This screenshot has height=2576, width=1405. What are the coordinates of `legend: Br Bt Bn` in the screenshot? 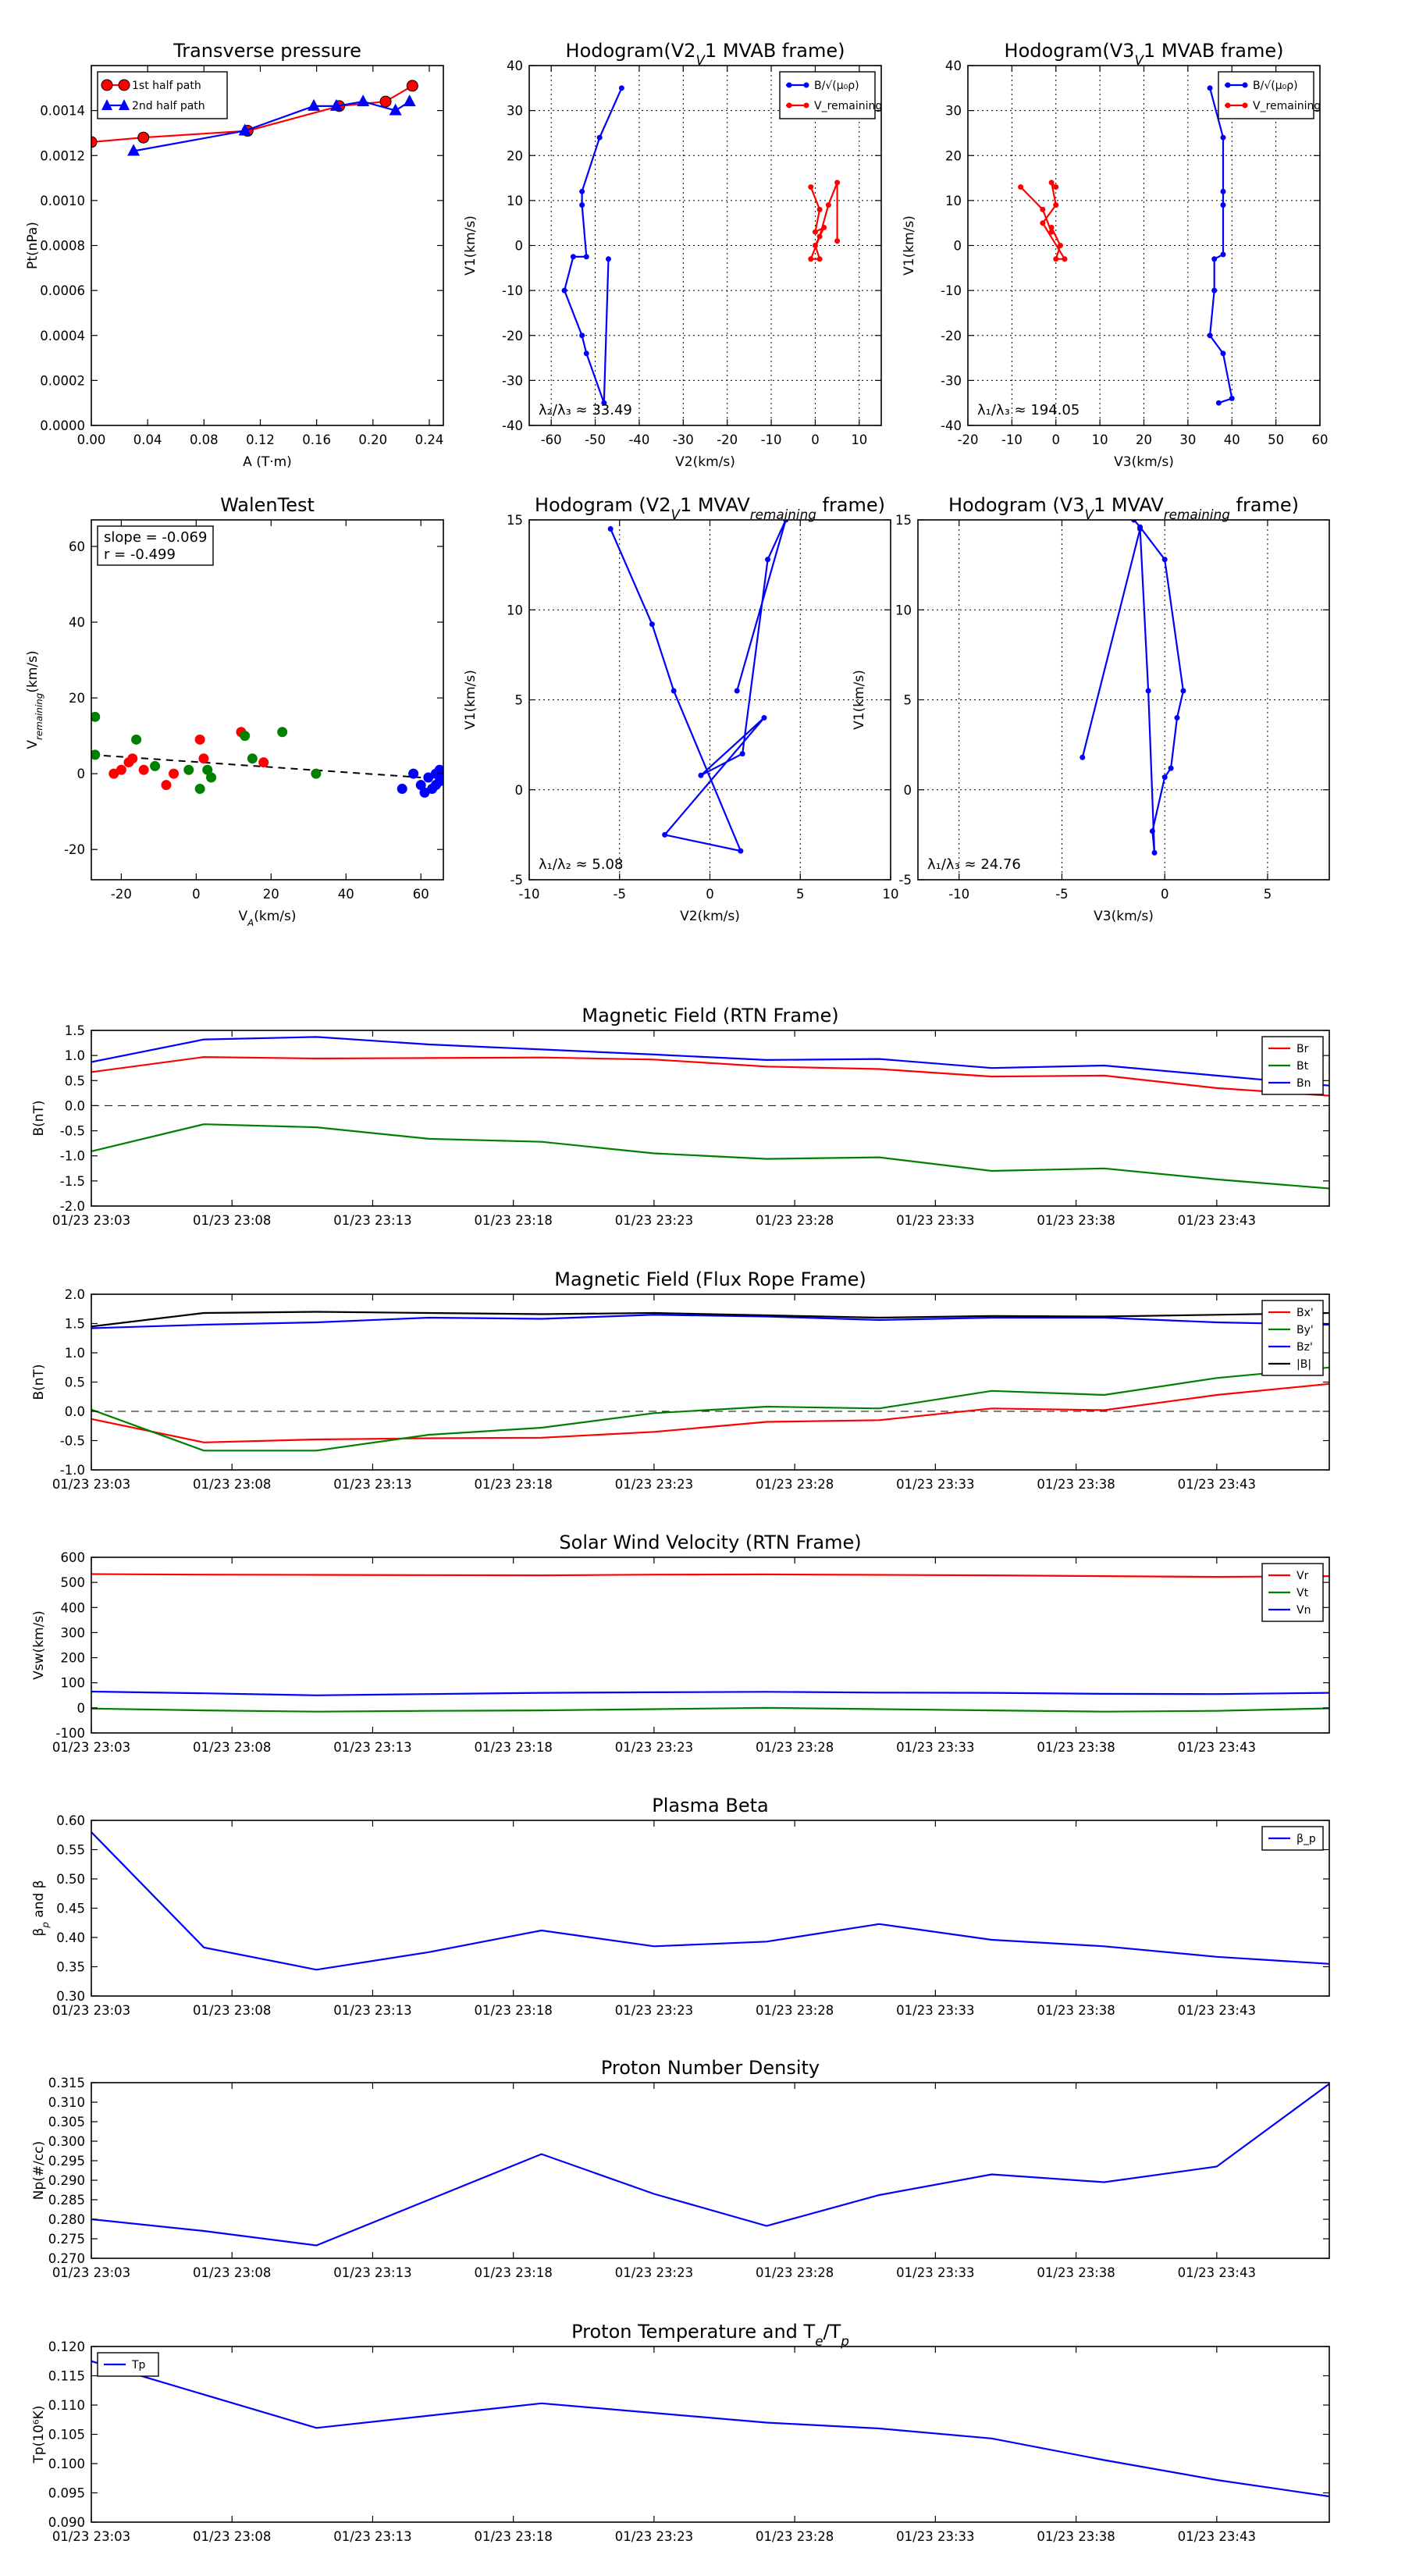 It's located at (1292, 1065).